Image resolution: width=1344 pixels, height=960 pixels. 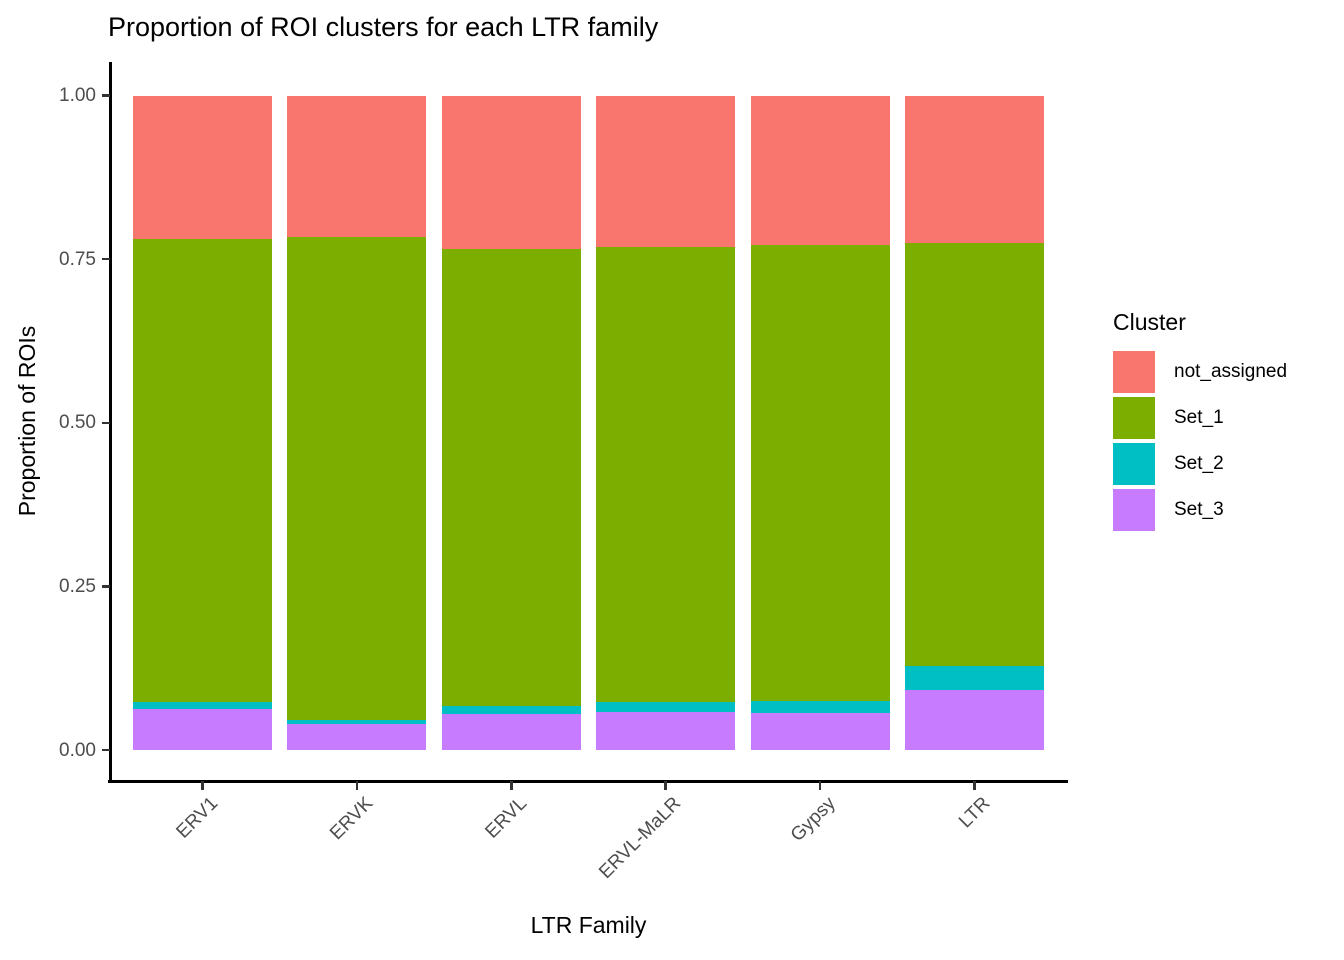 I want to click on x-axis-title: LTR Family, so click(x=588, y=925).